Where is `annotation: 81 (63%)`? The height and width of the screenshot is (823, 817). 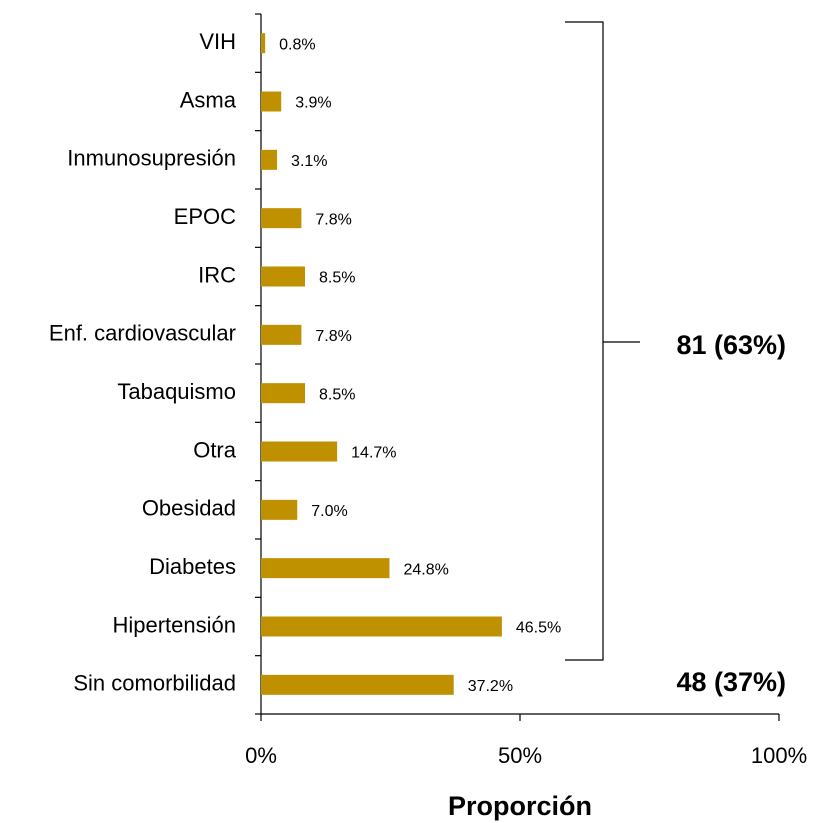
annotation: 81 (63%) is located at coordinates (731, 345).